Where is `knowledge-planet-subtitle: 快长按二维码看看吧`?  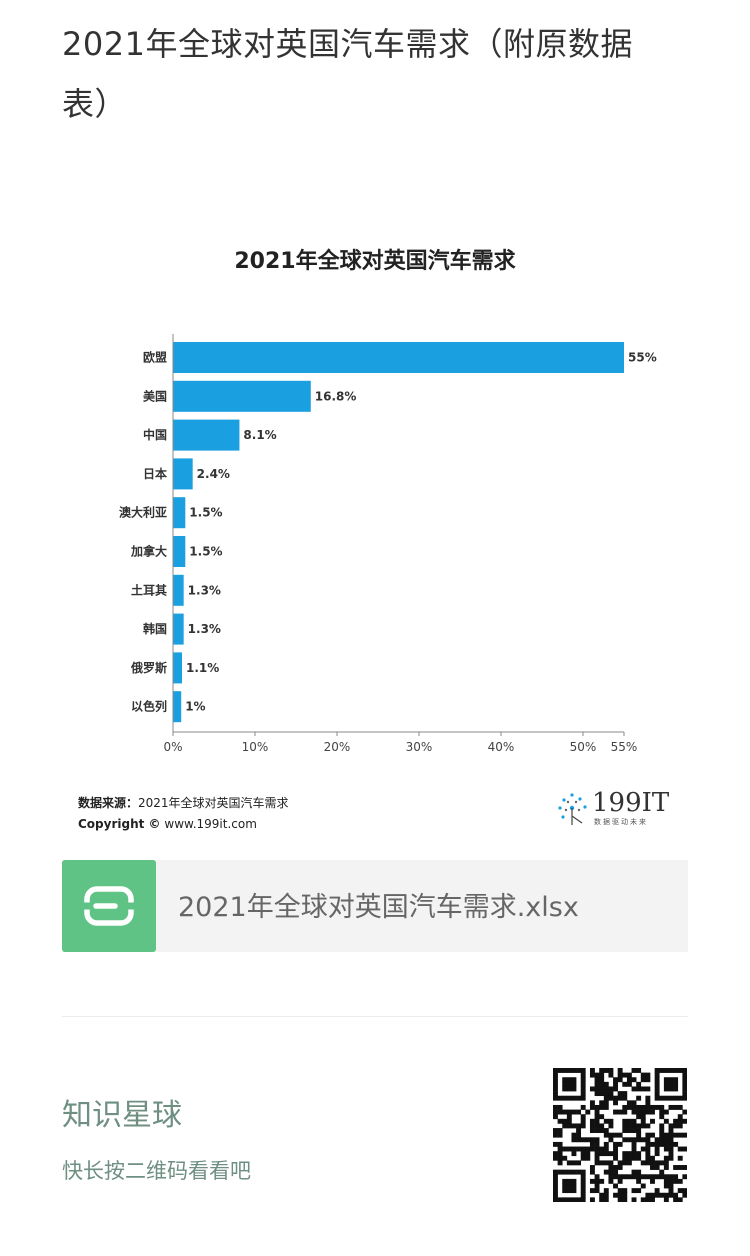
knowledge-planet-subtitle: 快长按二维码看看吧 is located at coordinates (156, 1171).